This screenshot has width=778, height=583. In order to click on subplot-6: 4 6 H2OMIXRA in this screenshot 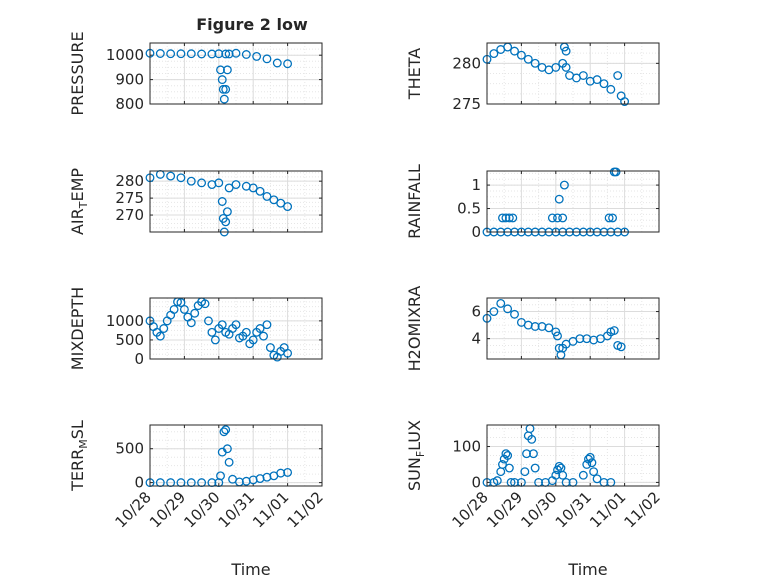, I will do `click(532, 329)`.